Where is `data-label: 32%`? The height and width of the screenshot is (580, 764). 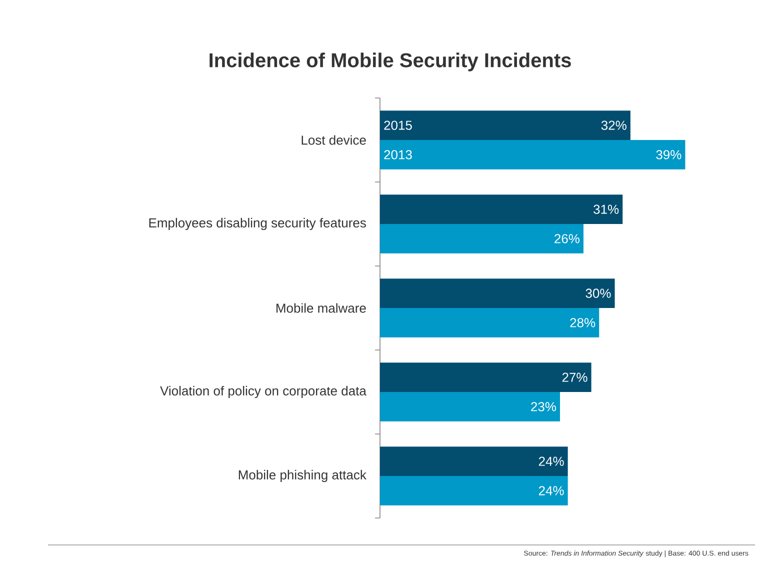
data-label: 32% is located at coordinates (613, 125).